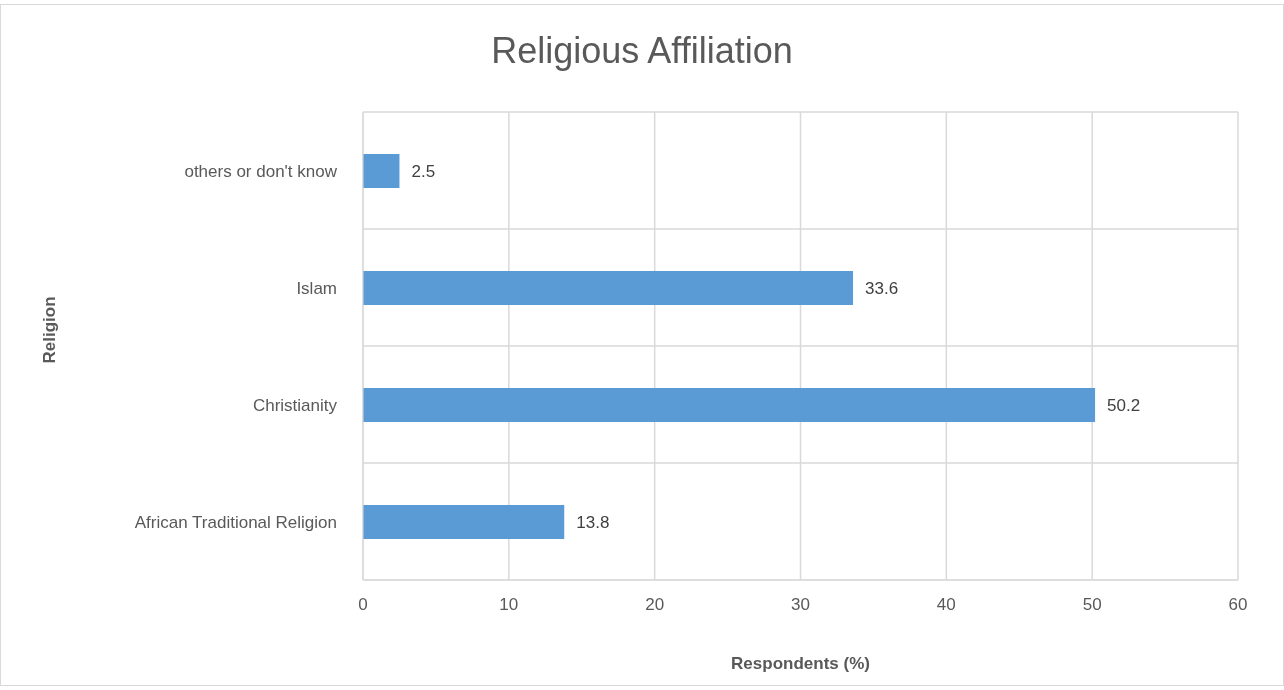 The height and width of the screenshot is (690, 1284). What do you see at coordinates (882, 289) in the screenshot?
I see `data-label: 33.6` at bounding box center [882, 289].